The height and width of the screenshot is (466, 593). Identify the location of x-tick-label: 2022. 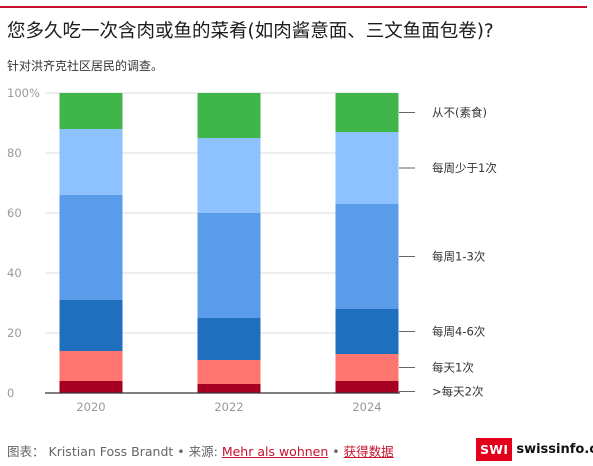
(228, 407).